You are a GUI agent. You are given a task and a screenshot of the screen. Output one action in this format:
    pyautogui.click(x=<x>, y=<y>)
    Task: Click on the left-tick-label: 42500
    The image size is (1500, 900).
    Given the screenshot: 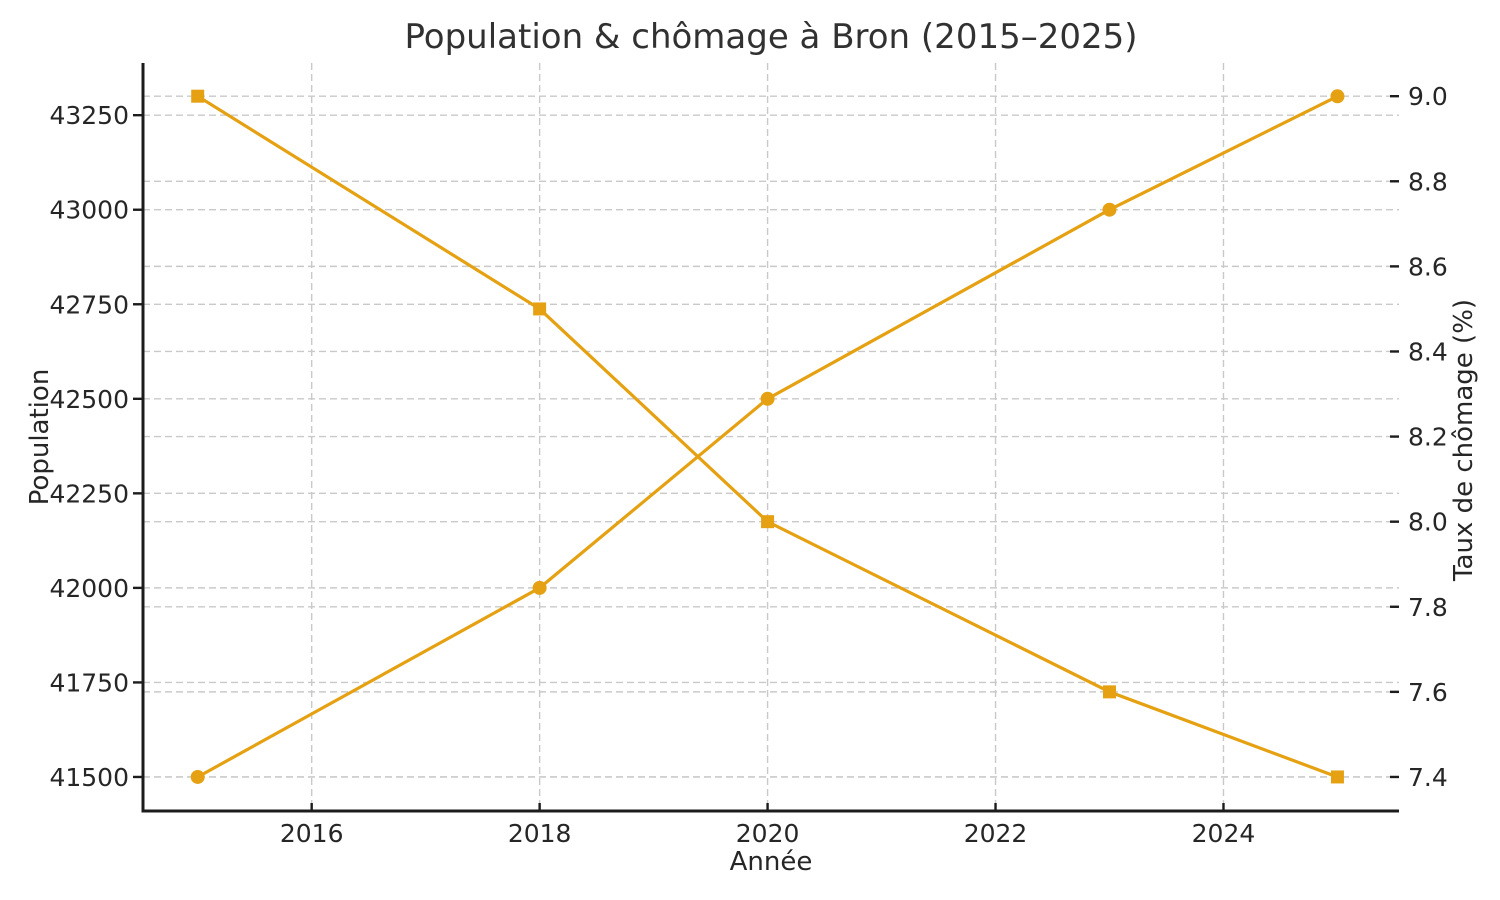 What is the action you would take?
    pyautogui.click(x=89, y=399)
    